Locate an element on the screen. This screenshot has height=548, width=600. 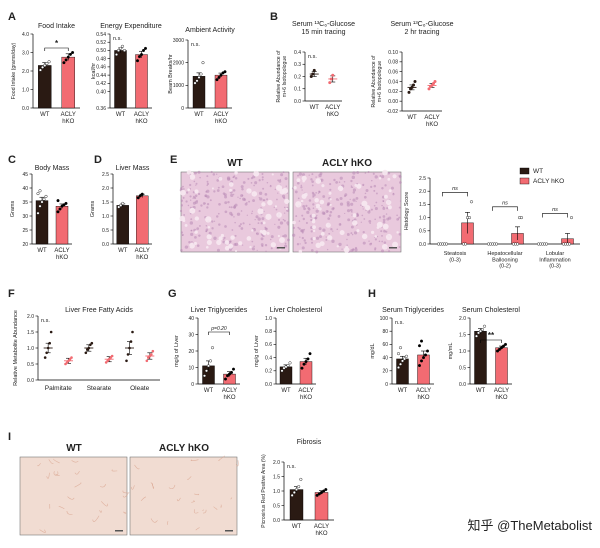
legend-label: WT is located at coordinates (538, 171).